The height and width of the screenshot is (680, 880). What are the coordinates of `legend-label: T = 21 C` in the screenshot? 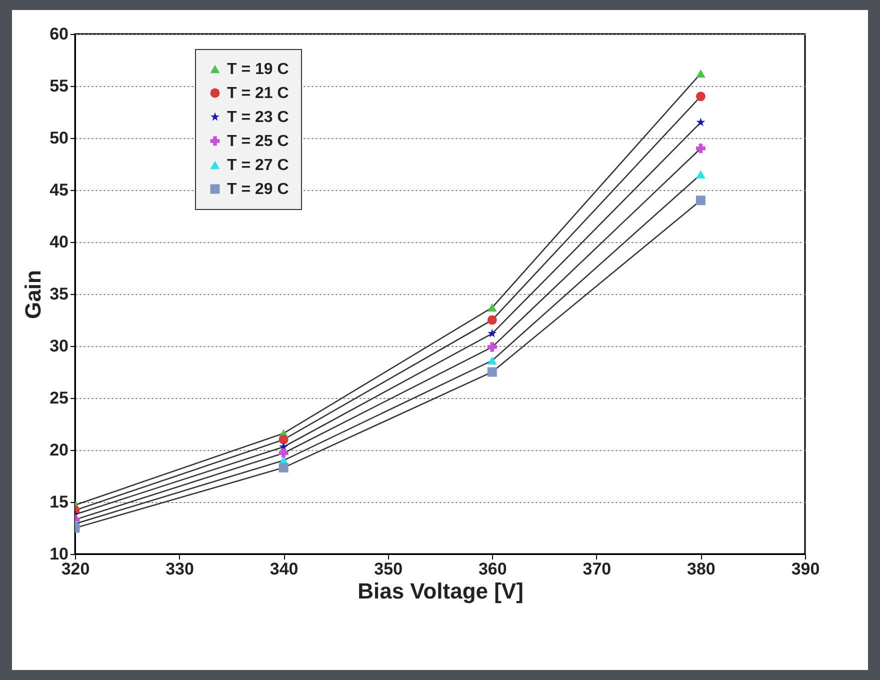 It's located at (258, 93).